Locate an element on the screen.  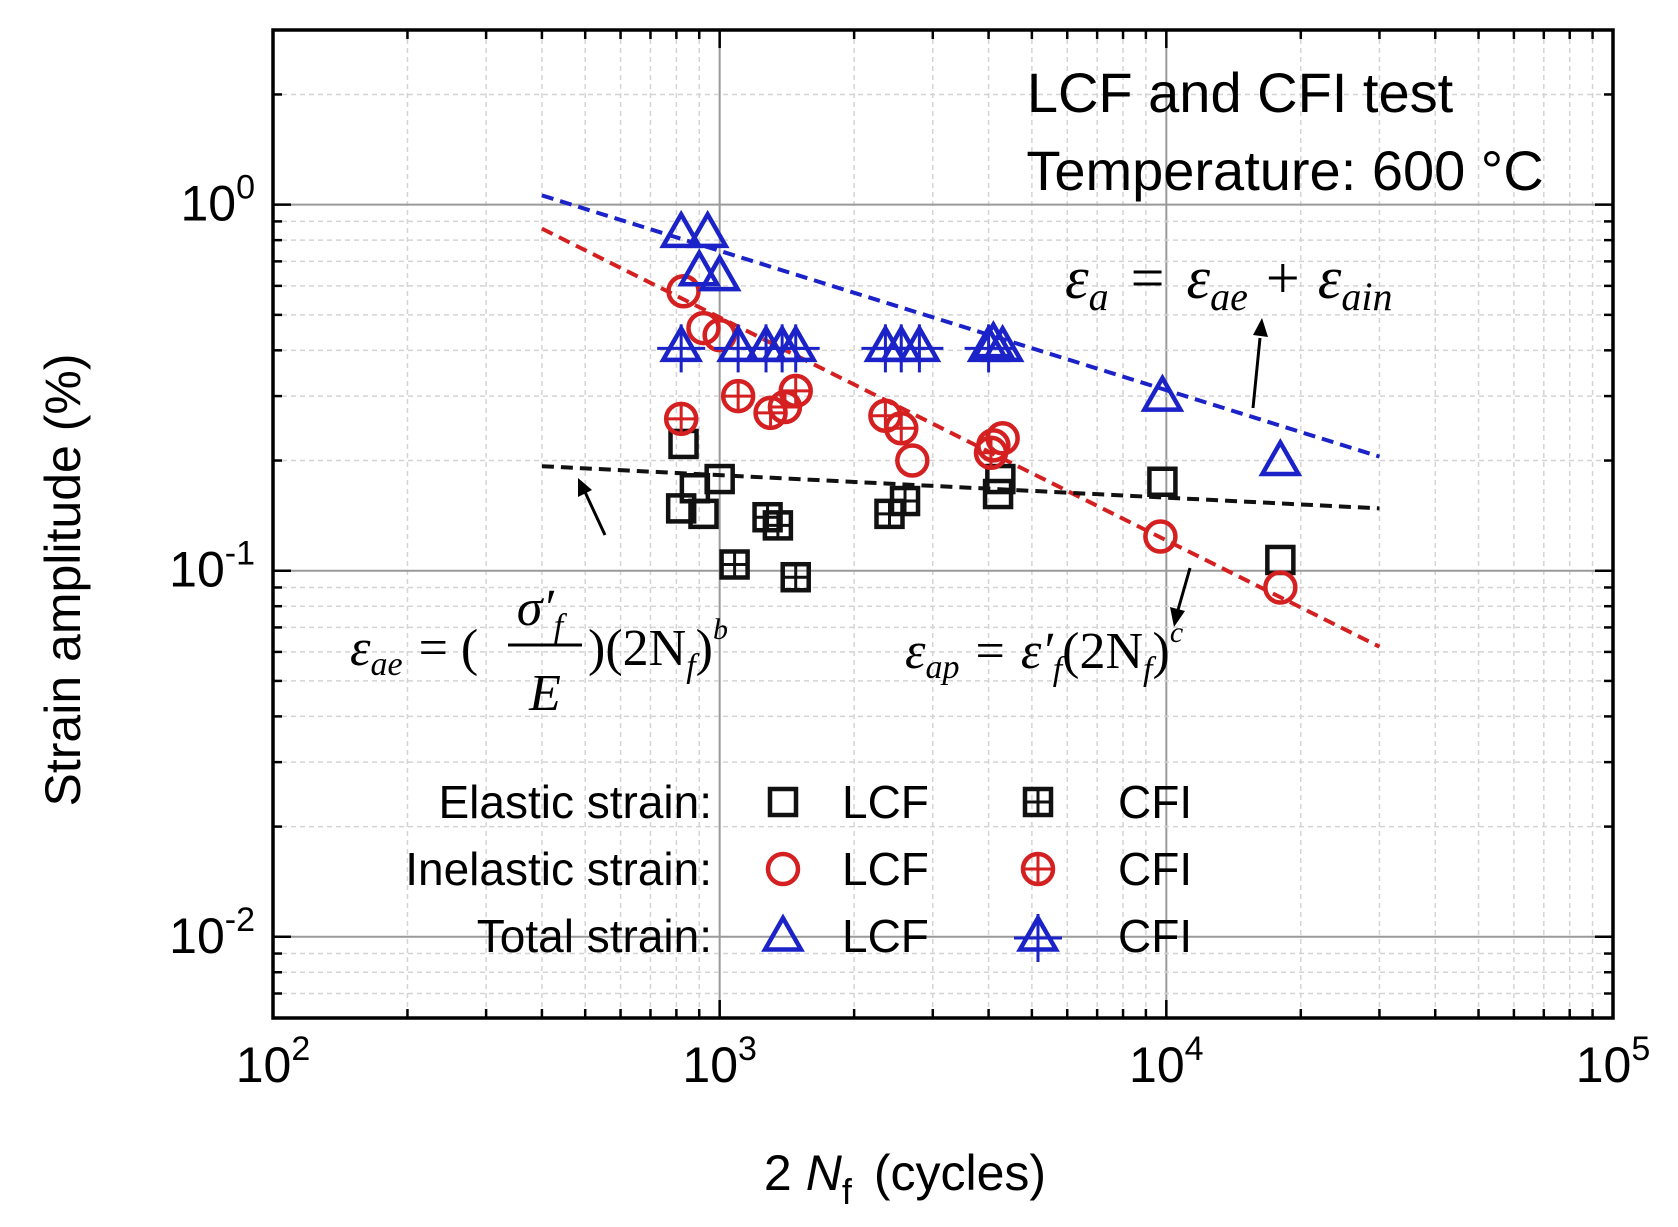
eq-total-t1: ε is located at coordinates (1199, 278).